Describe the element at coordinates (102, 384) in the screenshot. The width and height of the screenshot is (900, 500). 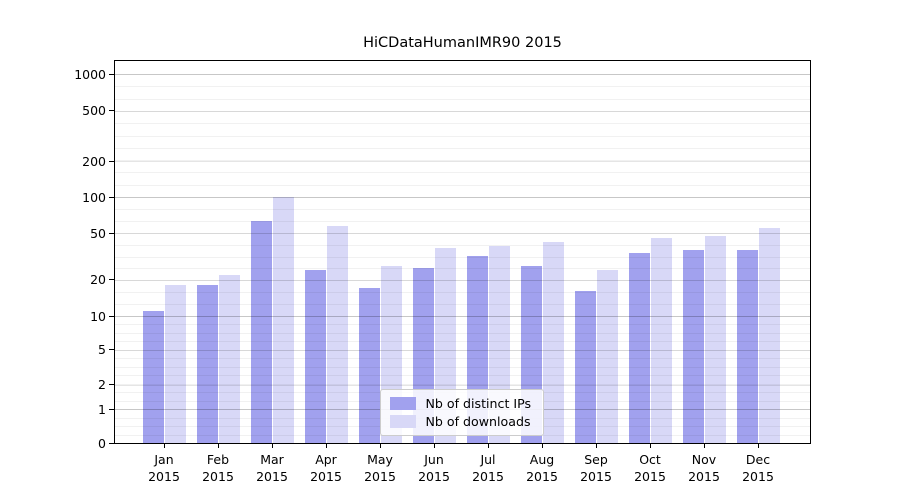
I see `y-tick-label-2: 2` at that location.